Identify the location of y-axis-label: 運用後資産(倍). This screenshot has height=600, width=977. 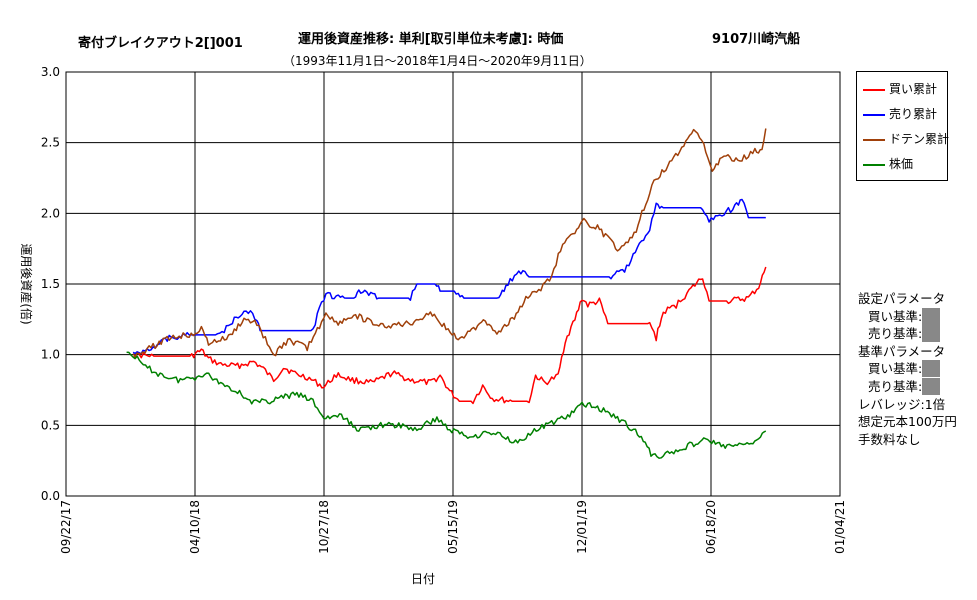
(26, 283).